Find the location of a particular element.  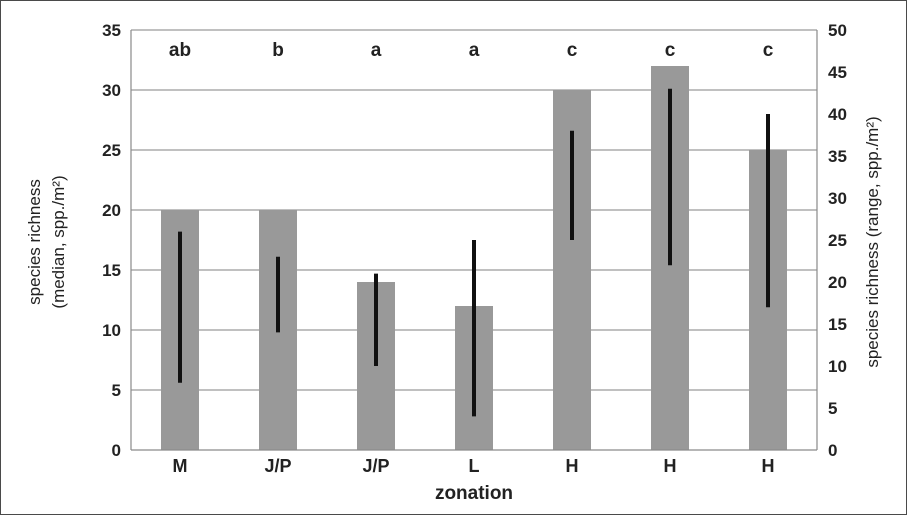

x-axis-label: zonation is located at coordinates (474, 493).